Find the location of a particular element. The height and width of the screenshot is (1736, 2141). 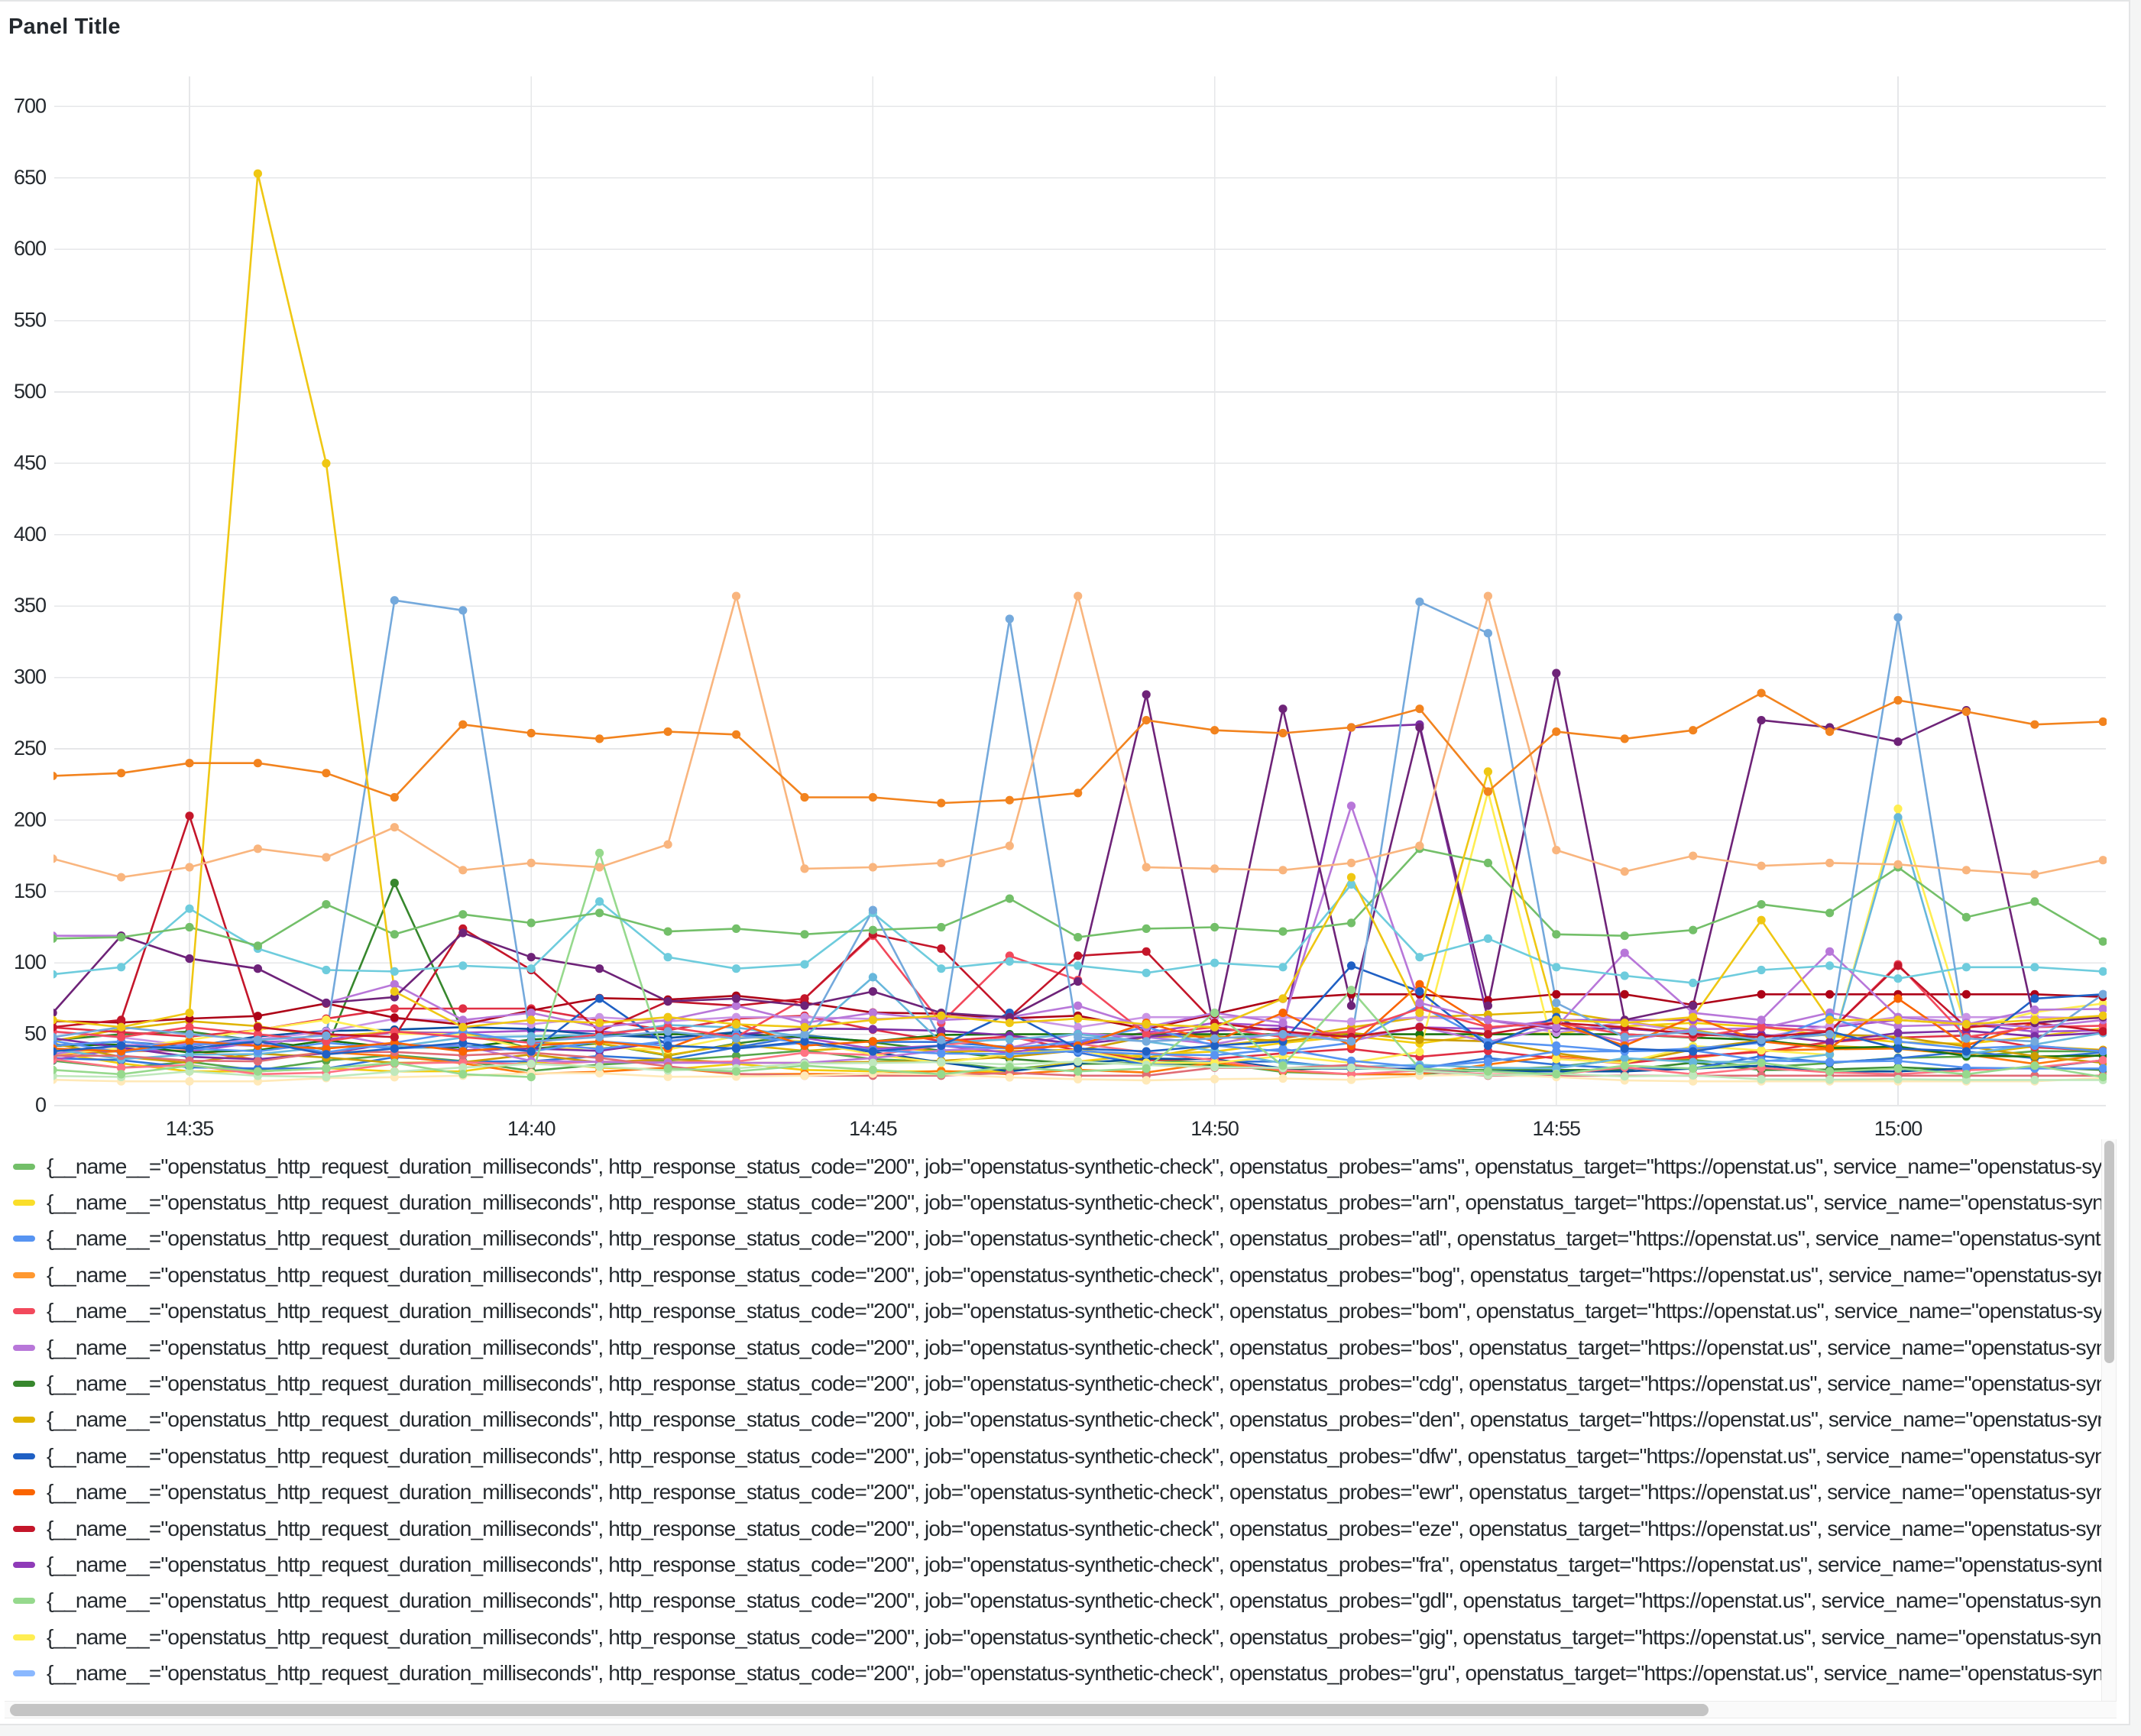

svg-text: 14:35 is located at coordinates (190, 1128).